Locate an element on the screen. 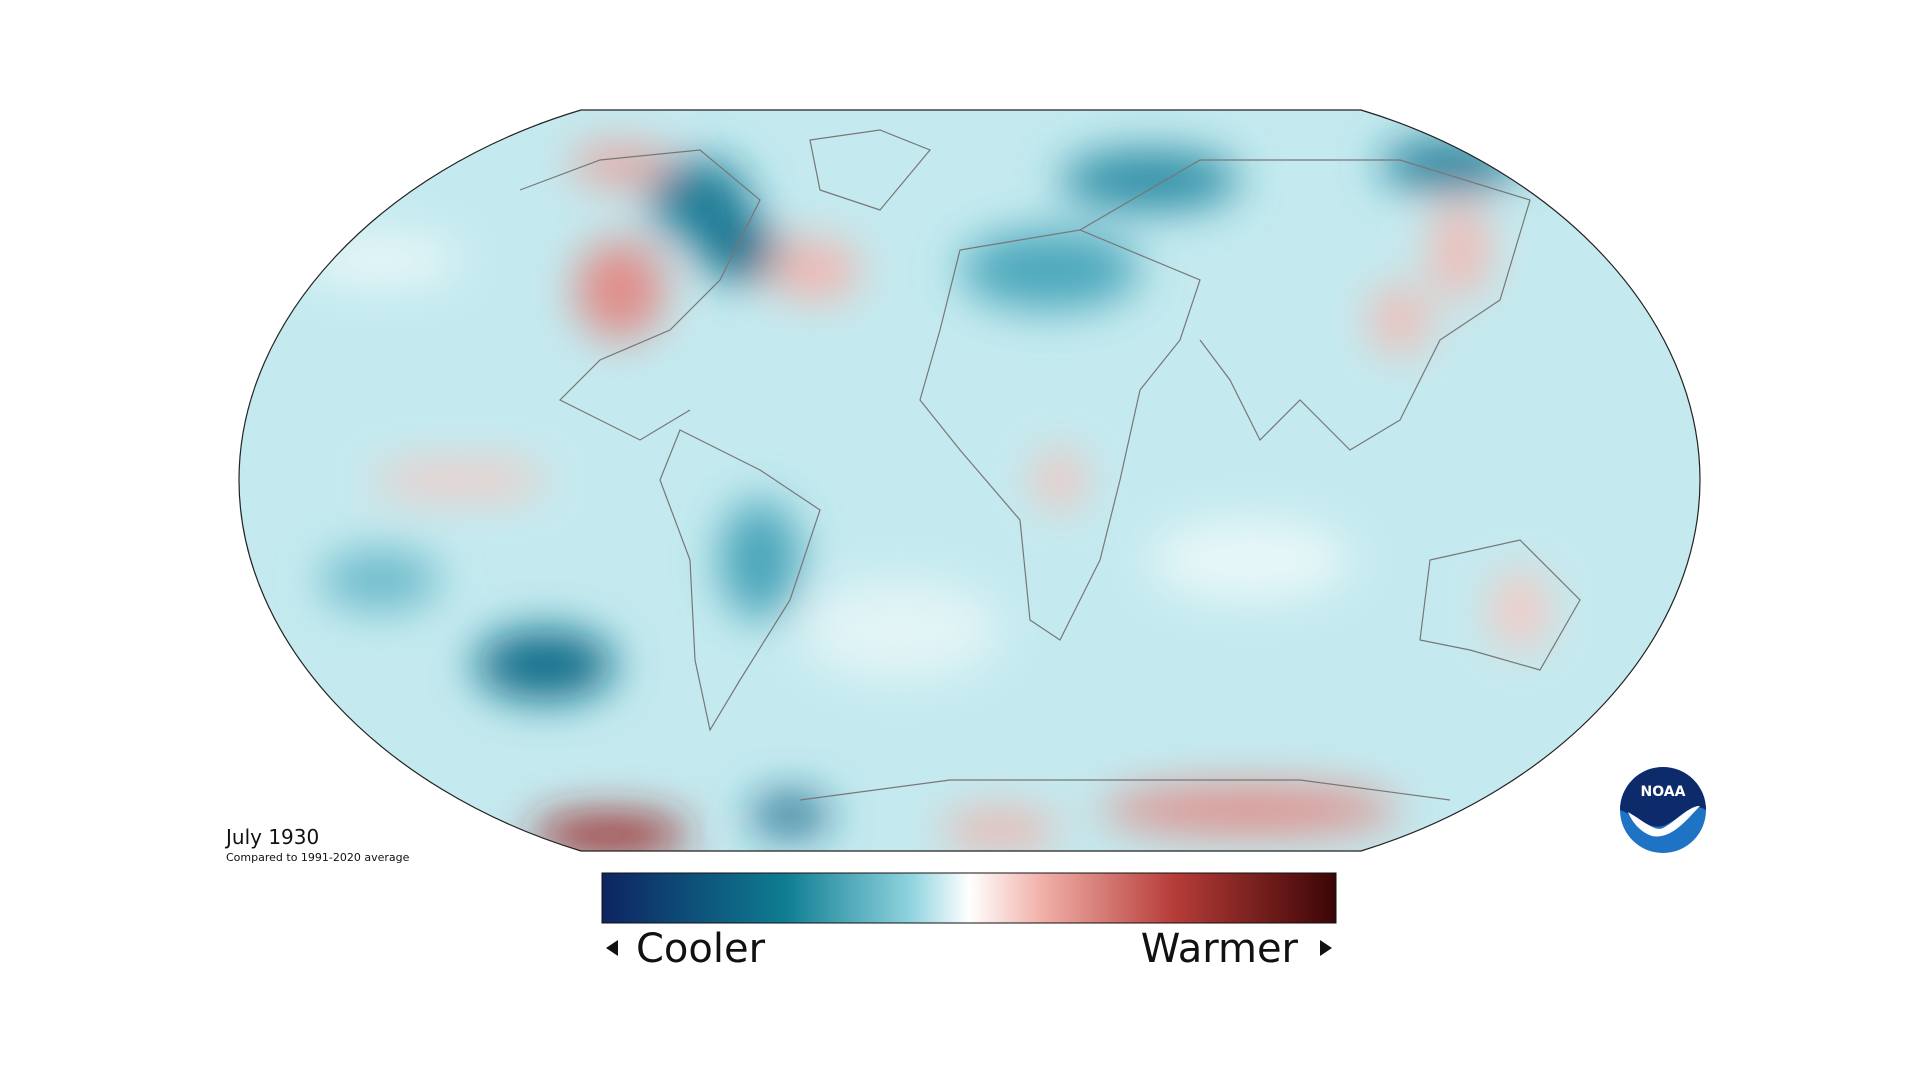 This screenshot has width=1920, height=1080. title: July 1930 is located at coordinates (271, 837).